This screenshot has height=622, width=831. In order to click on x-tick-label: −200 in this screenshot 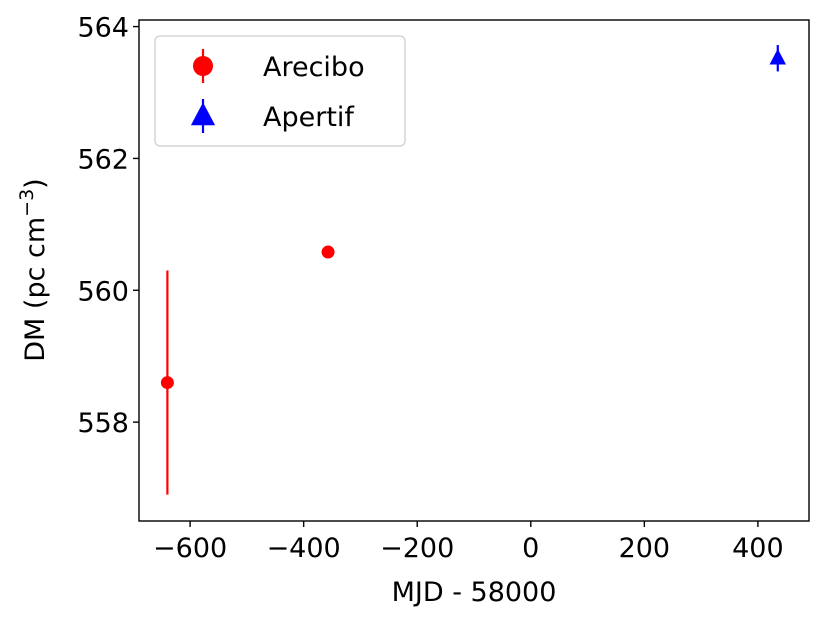, I will do `click(417, 548)`.